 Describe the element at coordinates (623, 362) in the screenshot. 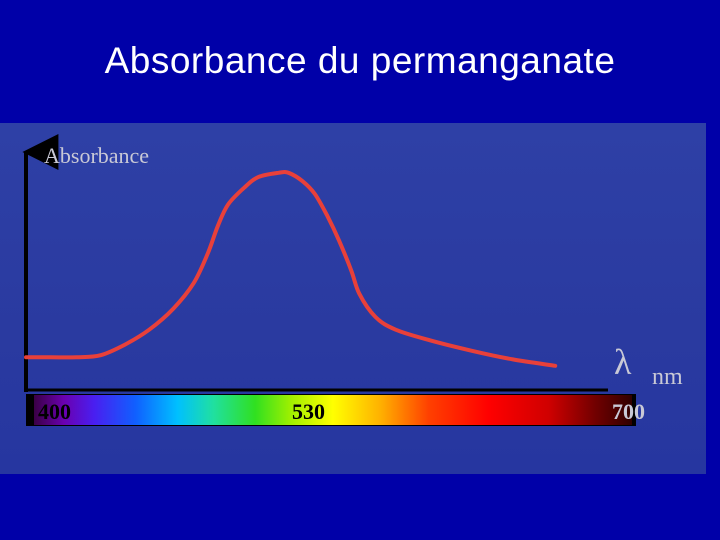

I see `x-axis-symbol: λ` at that location.